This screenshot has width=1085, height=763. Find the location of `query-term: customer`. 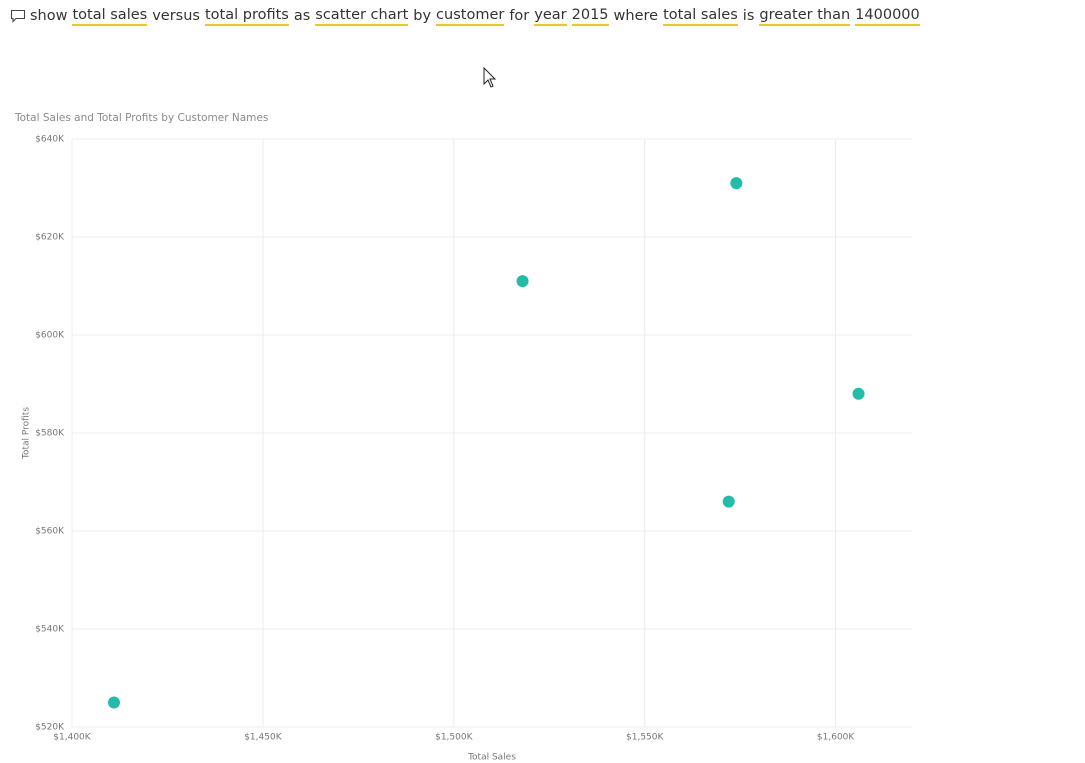

query-term: customer is located at coordinates (470, 16).